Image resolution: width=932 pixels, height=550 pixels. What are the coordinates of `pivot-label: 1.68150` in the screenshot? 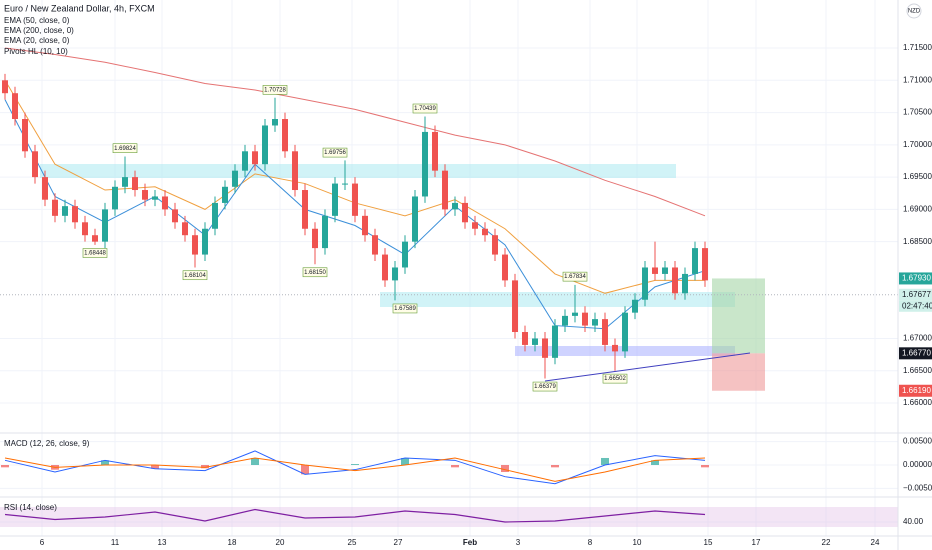 It's located at (315, 273).